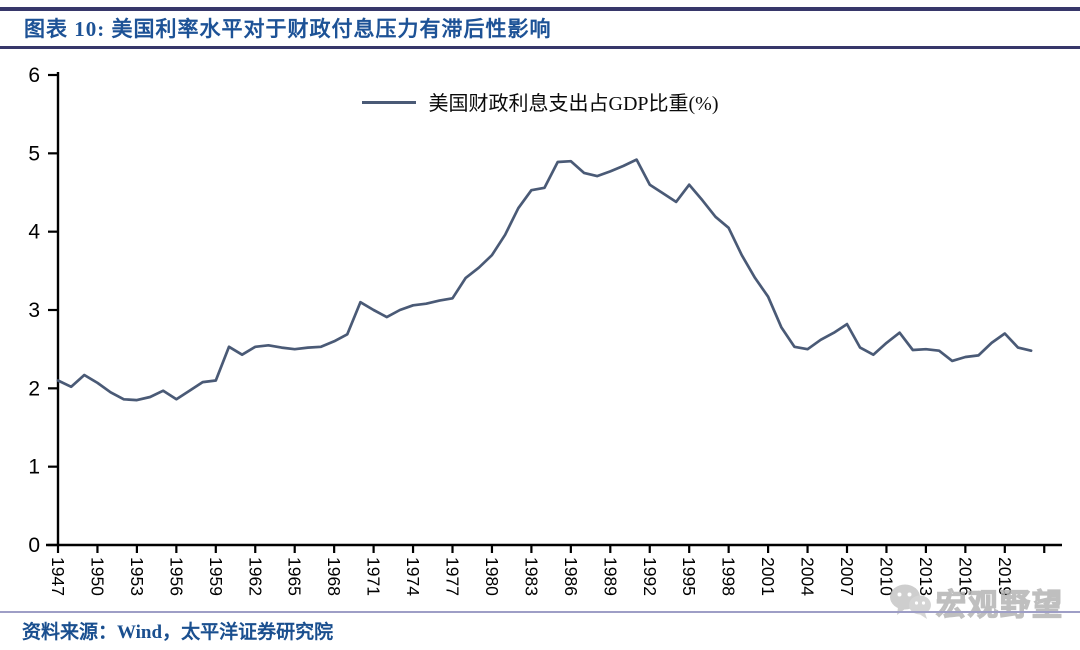 The image size is (1080, 650). Describe the element at coordinates (847, 576) in the screenshot. I see `x-tick-label: 2007` at that location.